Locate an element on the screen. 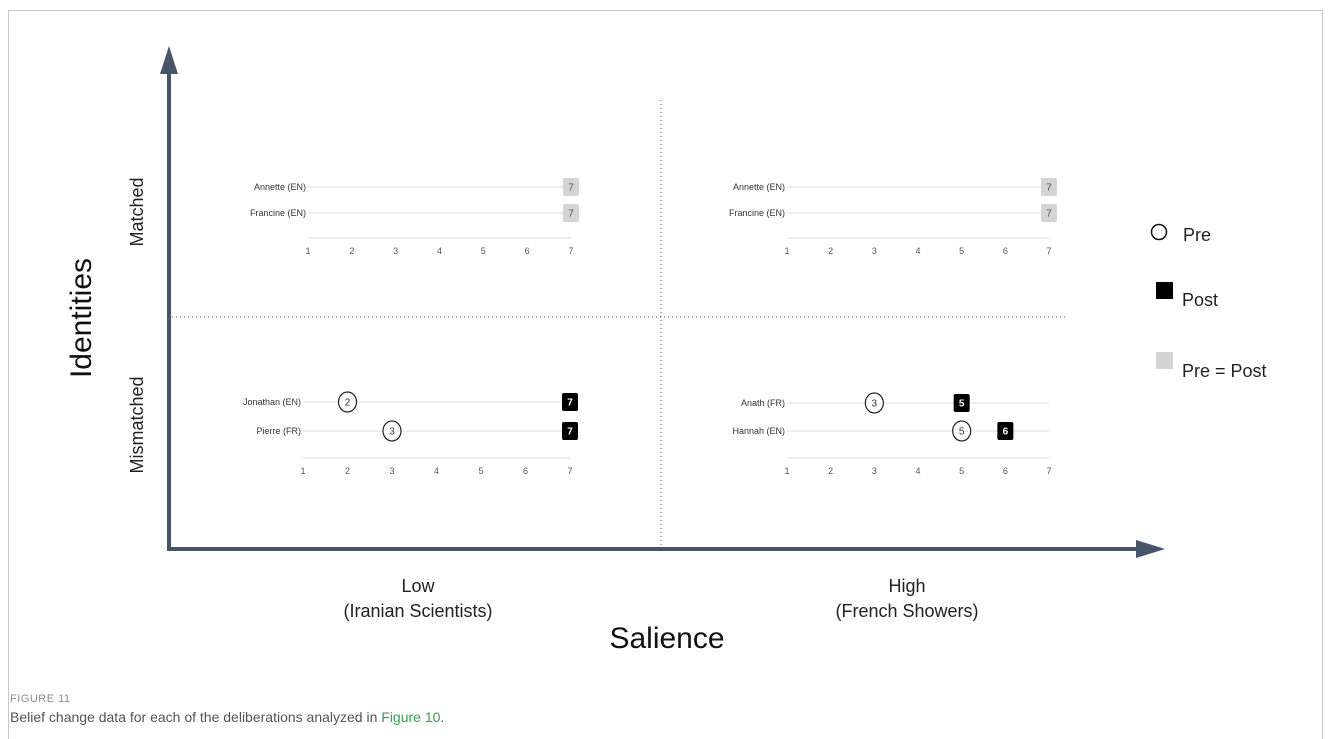 This screenshot has height=739, width=1329. legend-same-marker is located at coordinates (1164, 360).